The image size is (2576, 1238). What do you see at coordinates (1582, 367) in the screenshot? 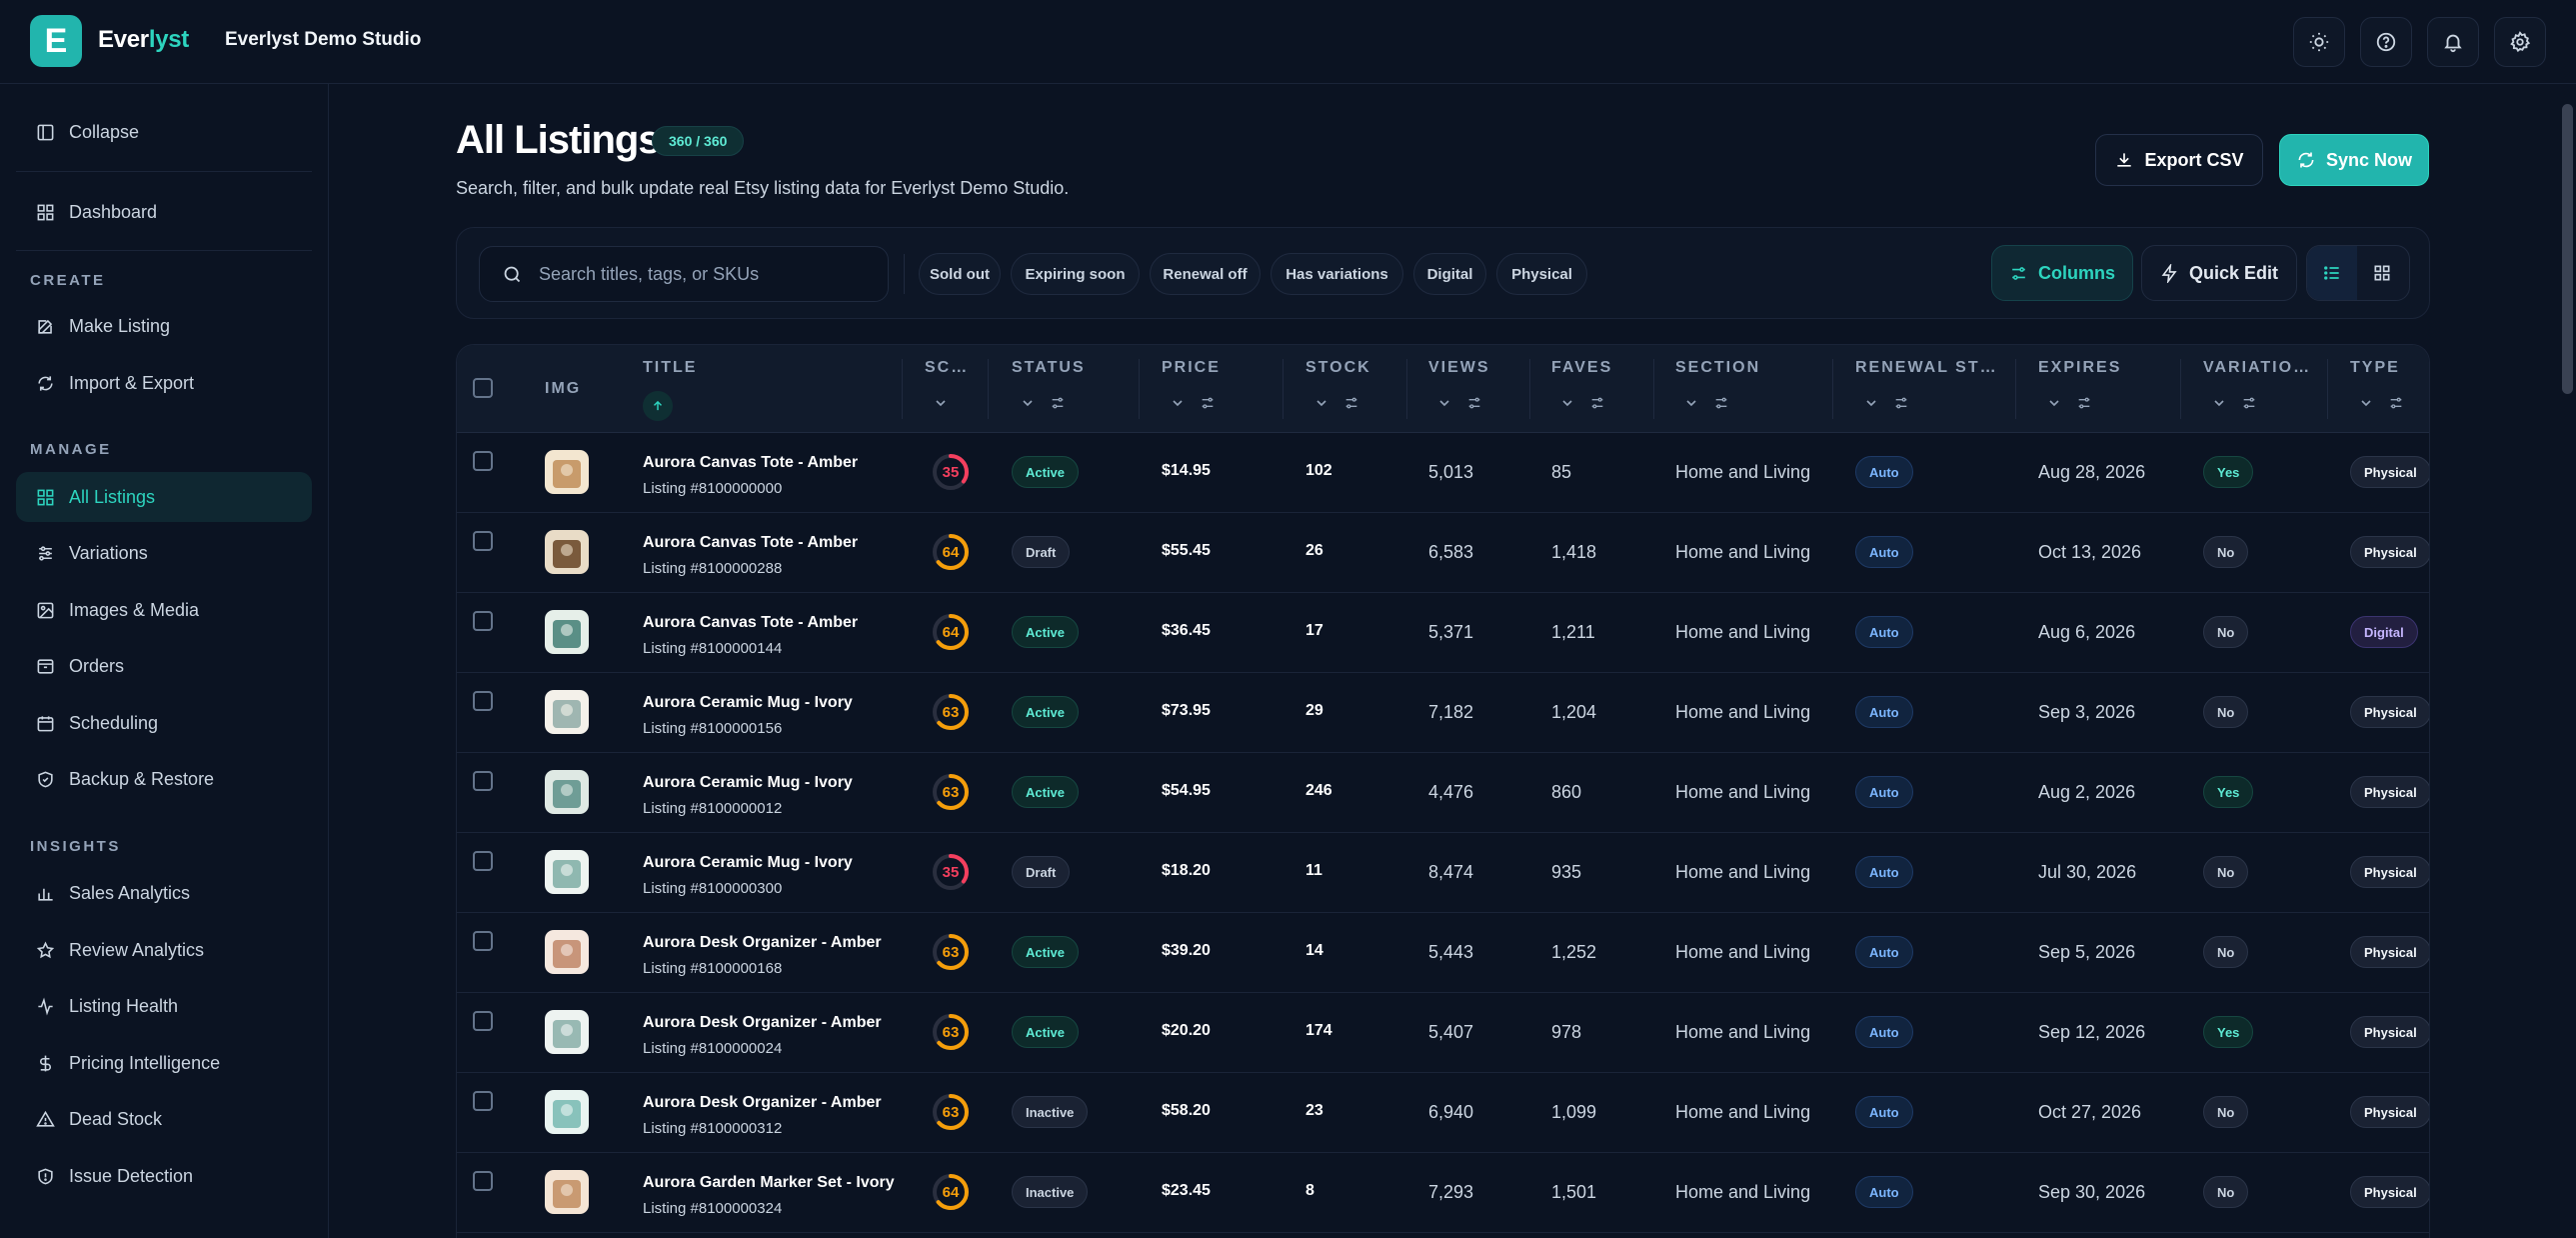
I see `header-faves: FAVES` at bounding box center [1582, 367].